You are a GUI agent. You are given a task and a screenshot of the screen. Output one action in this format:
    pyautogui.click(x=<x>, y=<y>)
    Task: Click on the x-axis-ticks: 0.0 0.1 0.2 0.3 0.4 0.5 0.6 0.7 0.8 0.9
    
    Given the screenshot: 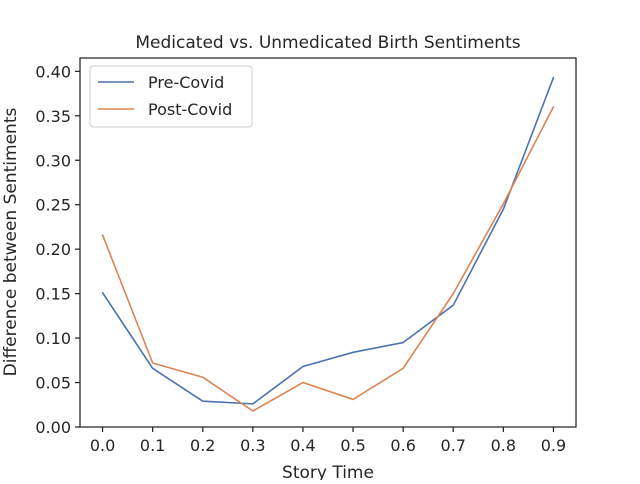 What is the action you would take?
    pyautogui.click(x=328, y=441)
    